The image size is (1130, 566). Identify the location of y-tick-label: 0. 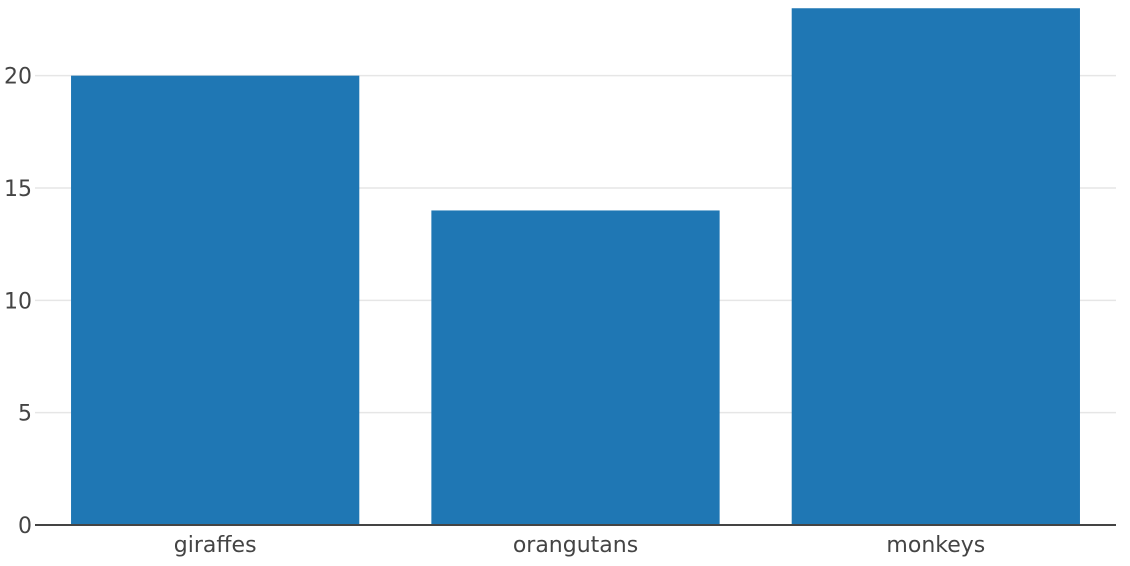
(25, 526).